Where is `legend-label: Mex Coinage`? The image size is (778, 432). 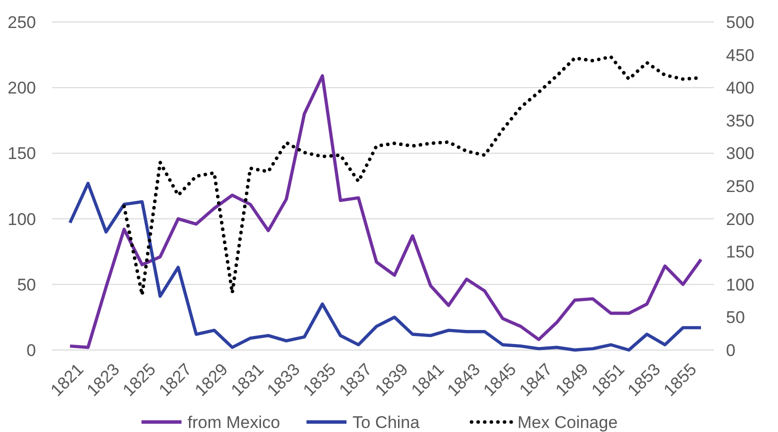 legend-label: Mex Coinage is located at coordinates (568, 422).